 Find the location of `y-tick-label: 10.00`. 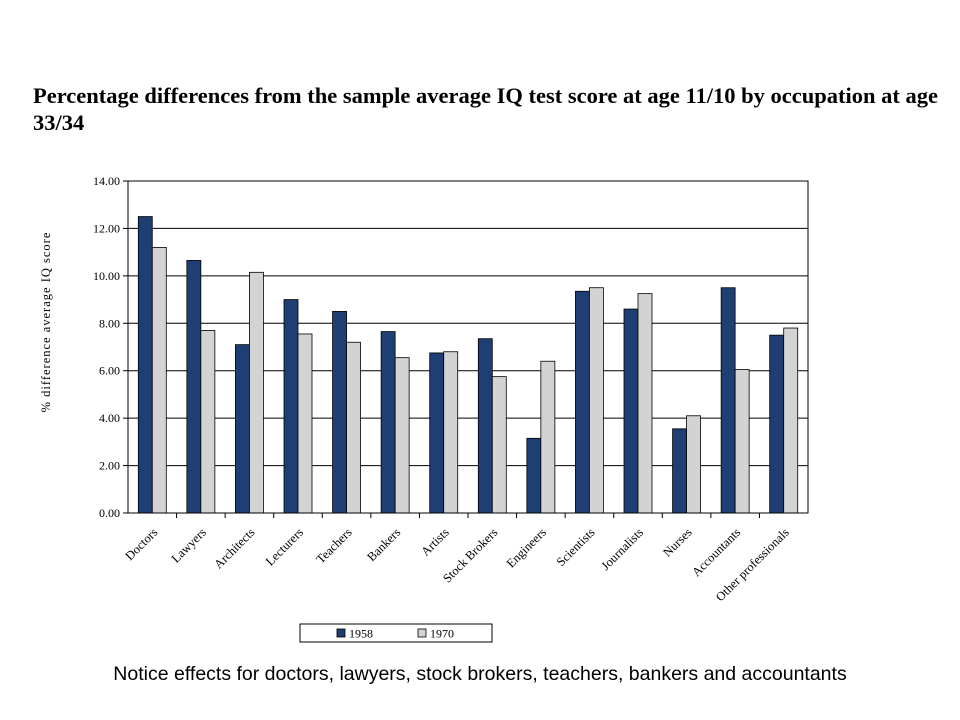

y-tick-label: 10.00 is located at coordinates (106, 276).